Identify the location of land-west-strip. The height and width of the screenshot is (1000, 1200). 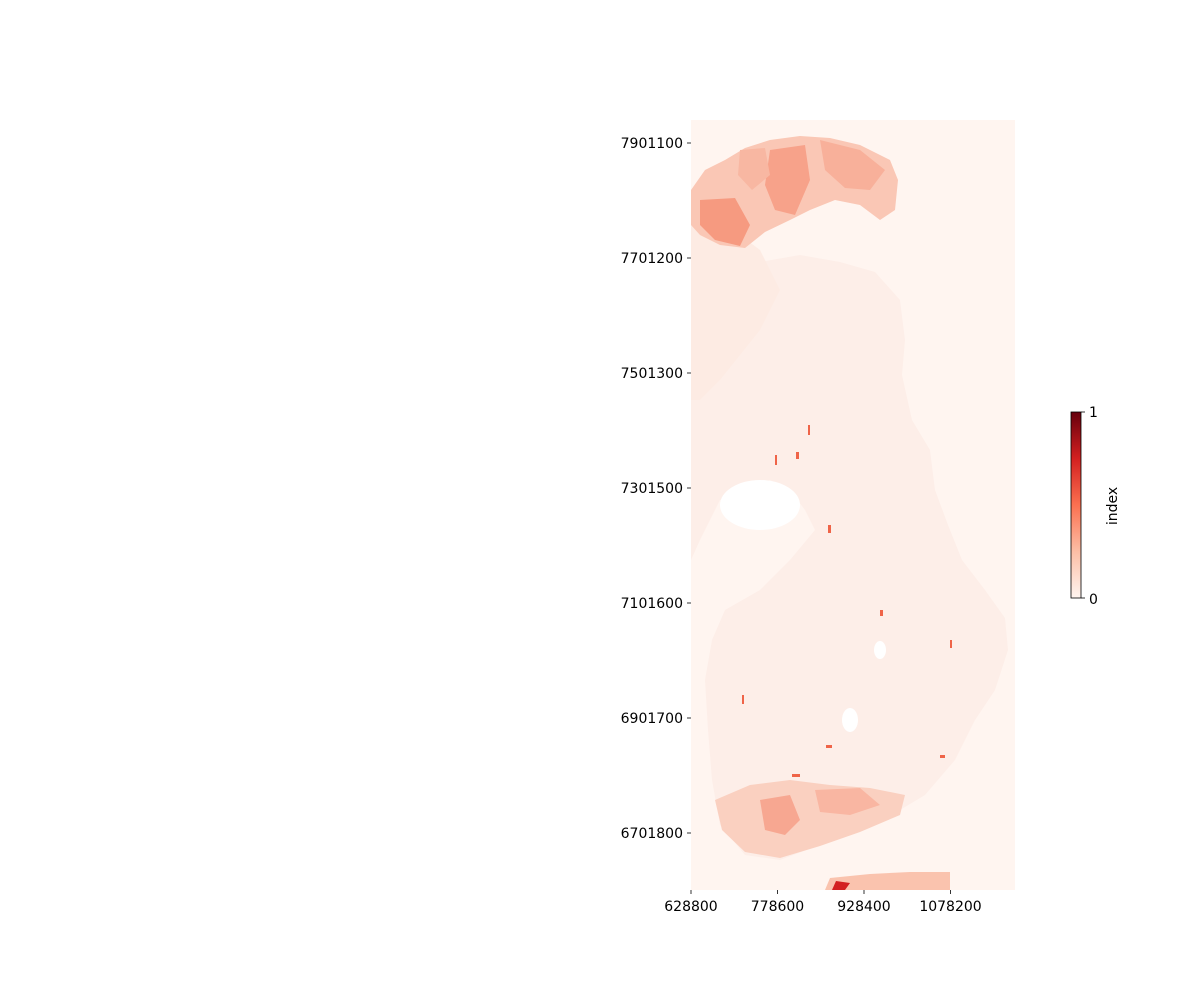
(735, 297).